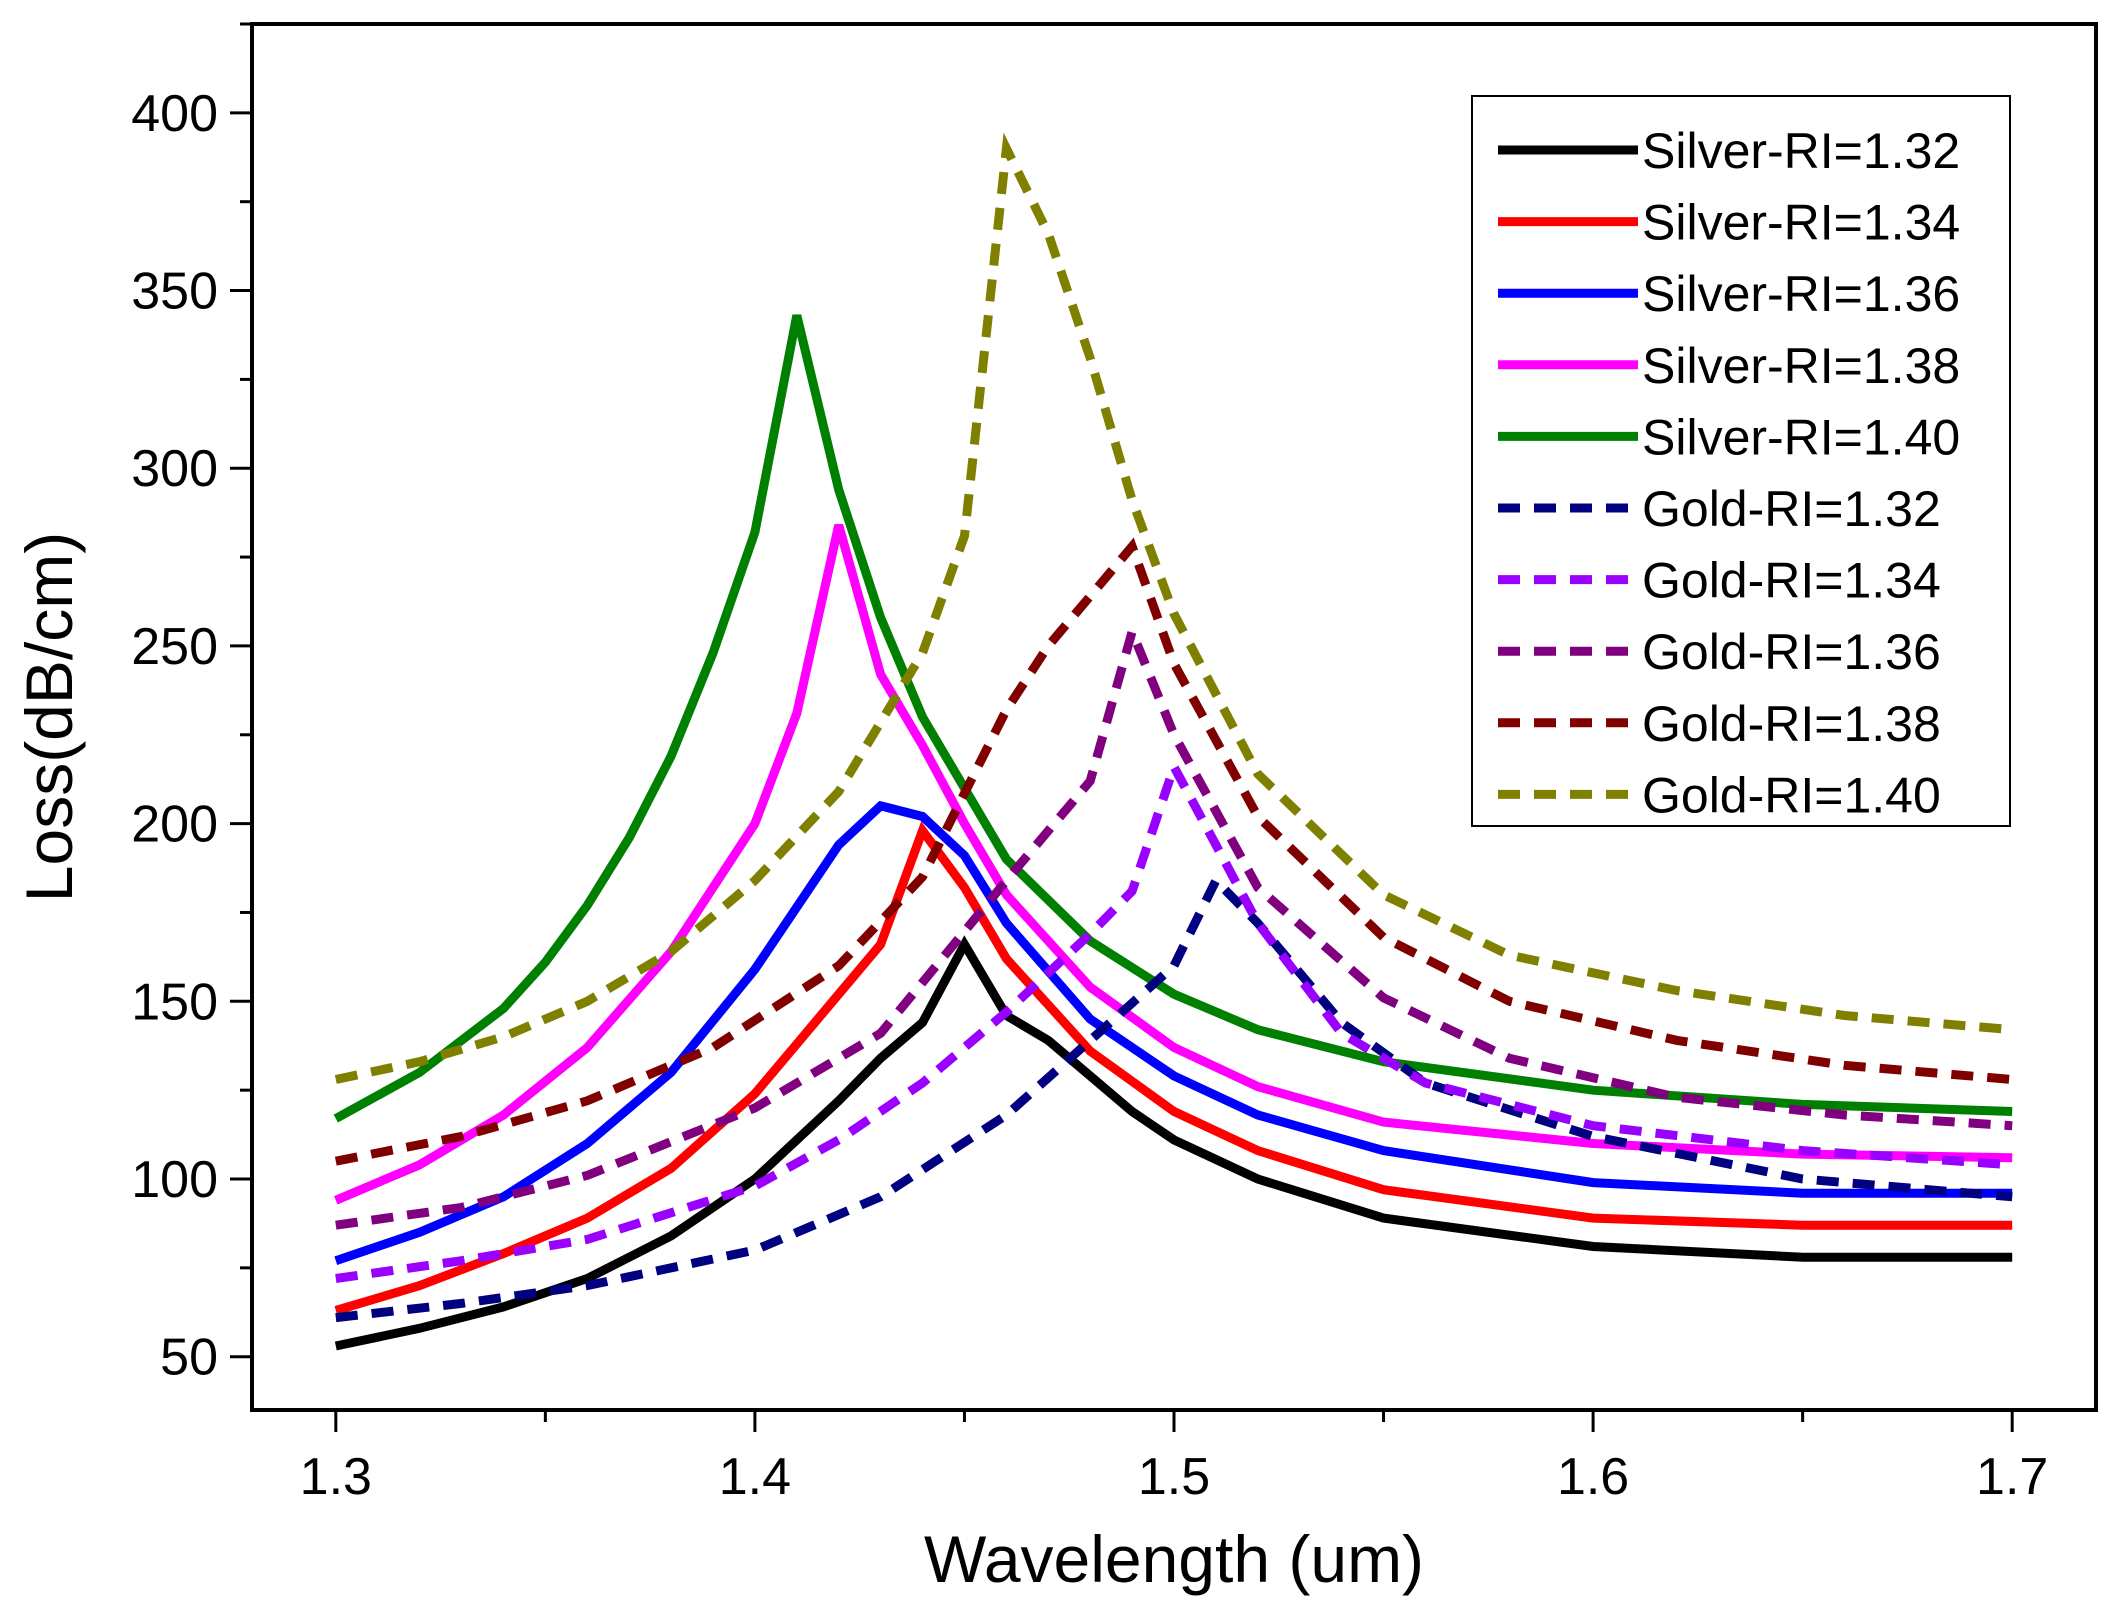 This screenshot has height=1600, width=2122. Describe the element at coordinates (336, 1477) in the screenshot. I see `x-tick-label: 1.3` at that location.